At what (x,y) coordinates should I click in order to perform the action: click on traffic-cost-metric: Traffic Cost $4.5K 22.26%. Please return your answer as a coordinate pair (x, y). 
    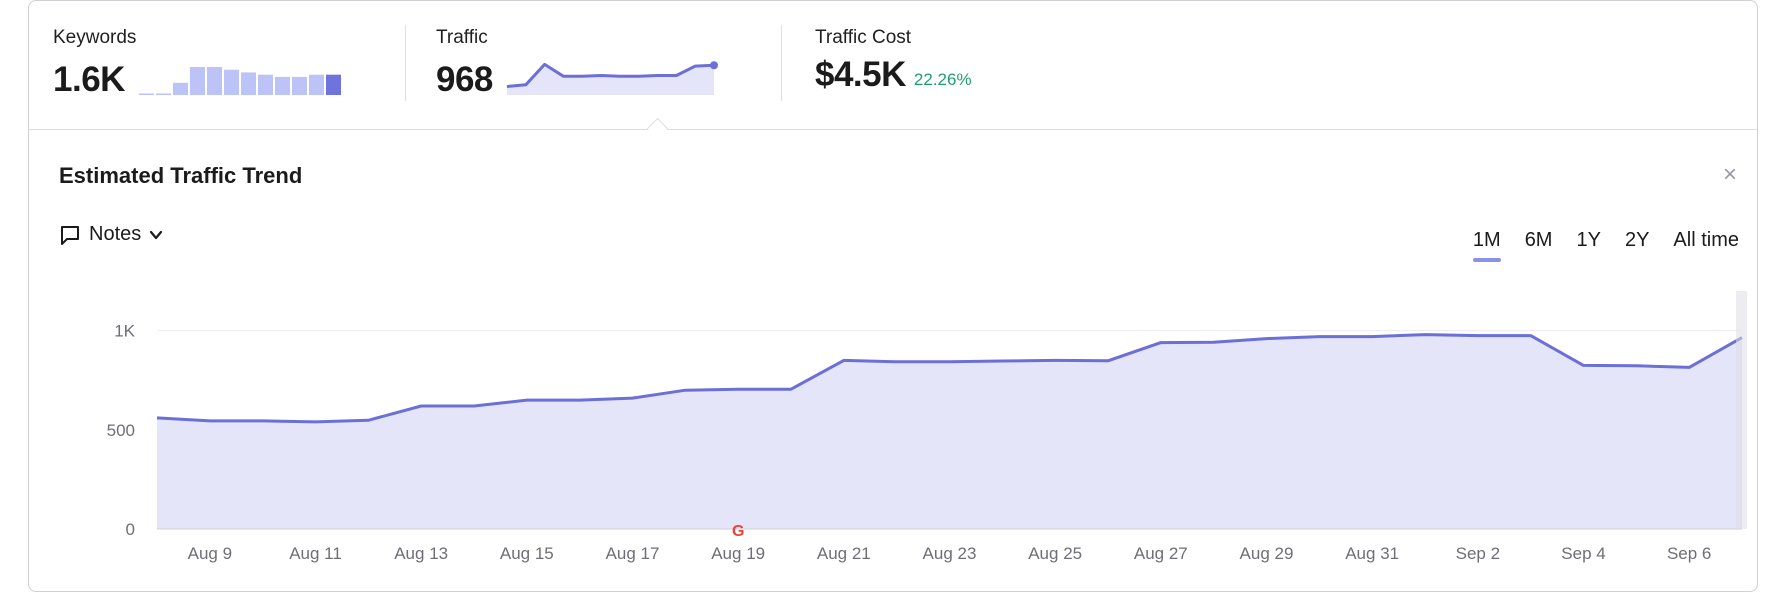
    Looking at the image, I should click on (893, 59).